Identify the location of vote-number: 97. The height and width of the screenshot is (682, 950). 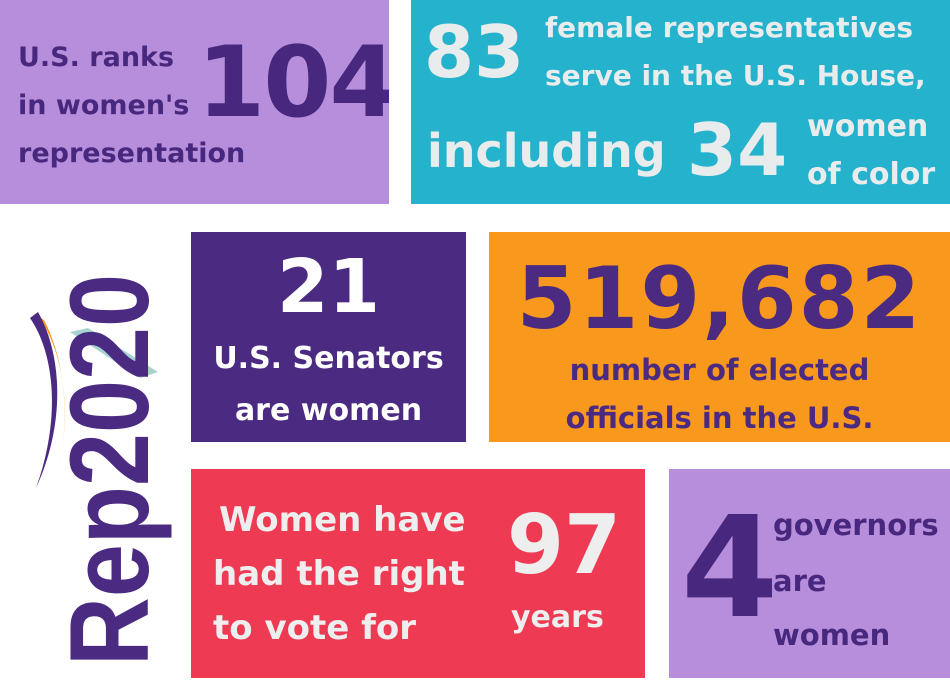
(564, 545).